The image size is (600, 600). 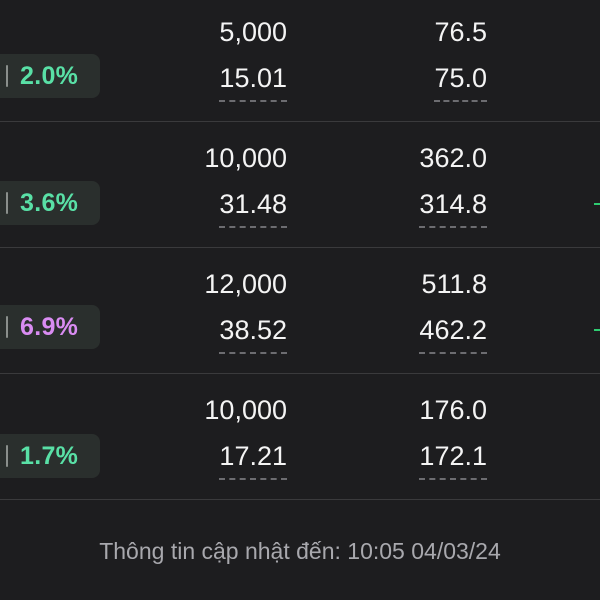 I want to click on change-badge: 3.6%, so click(x=50, y=203).